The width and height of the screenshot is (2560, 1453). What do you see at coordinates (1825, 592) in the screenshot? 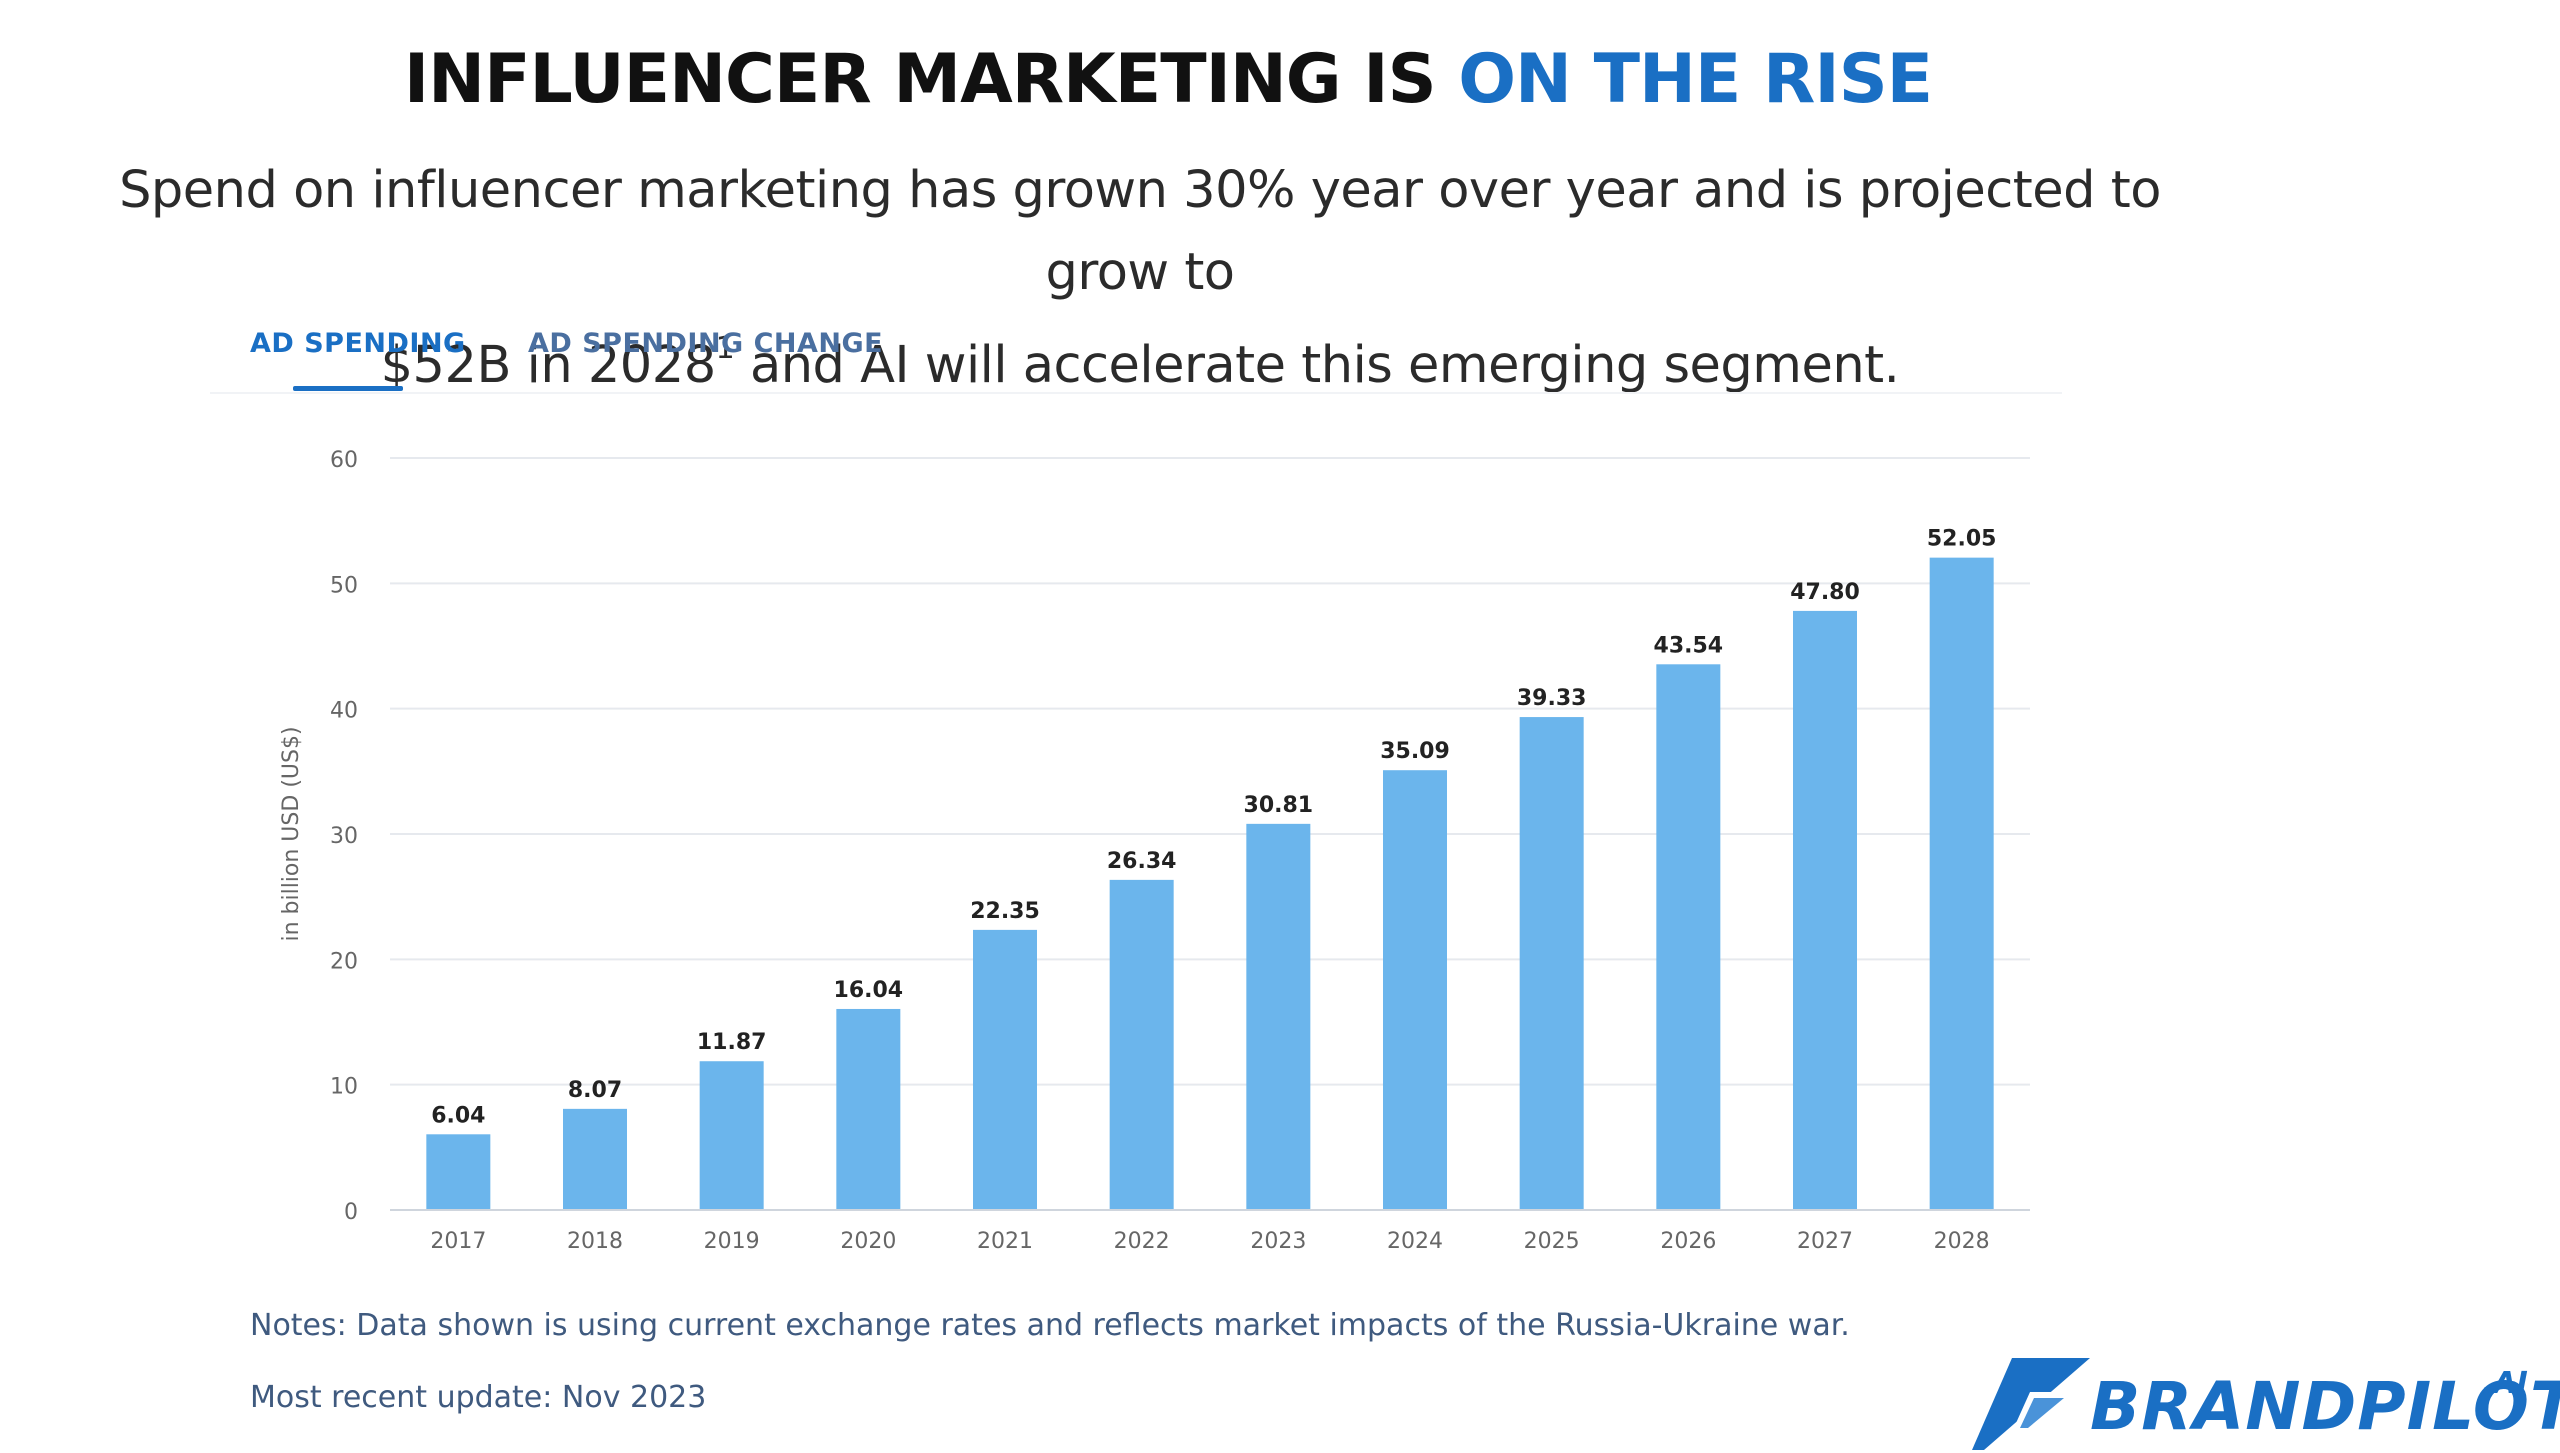
I see `data-label: 47.80` at bounding box center [1825, 592].